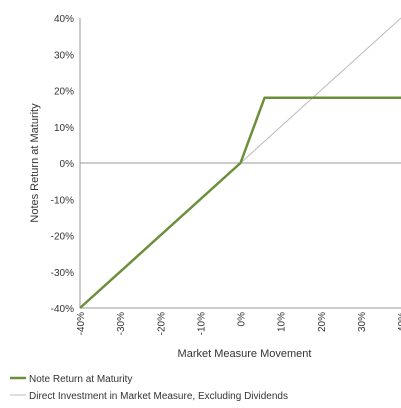 This screenshot has height=408, width=401. What do you see at coordinates (62, 273) in the screenshot?
I see `y-tick-label: -30%` at bounding box center [62, 273].